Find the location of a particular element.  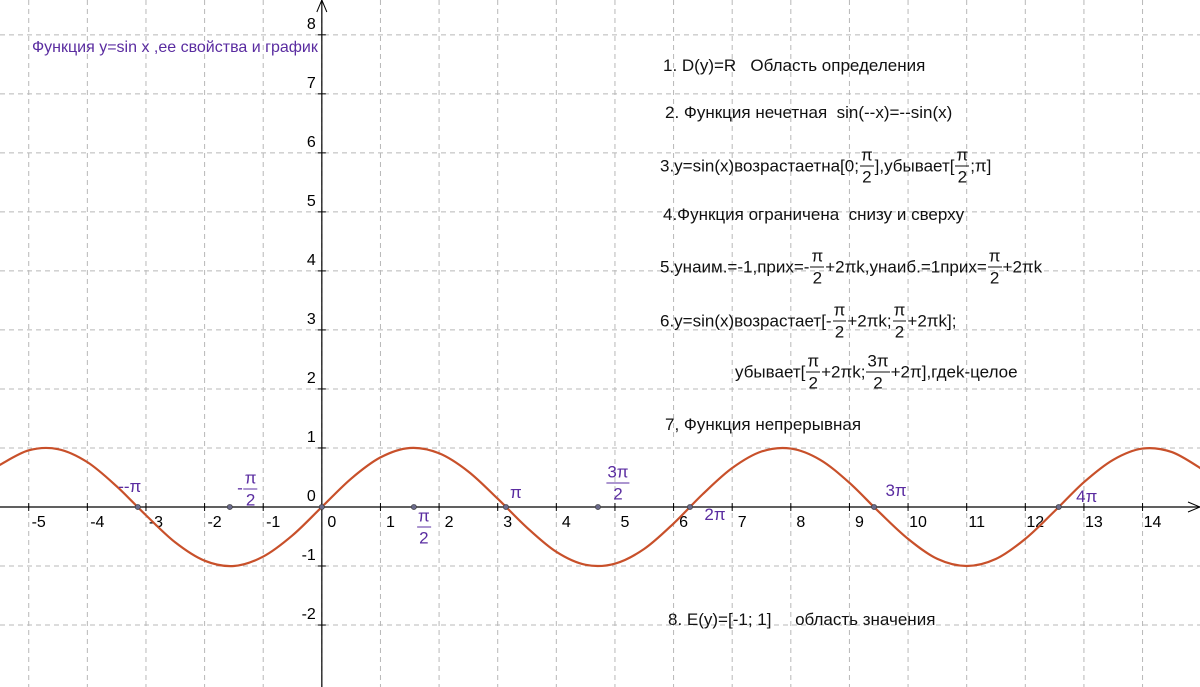

y-tick-label: -1 is located at coordinates (309, 555).